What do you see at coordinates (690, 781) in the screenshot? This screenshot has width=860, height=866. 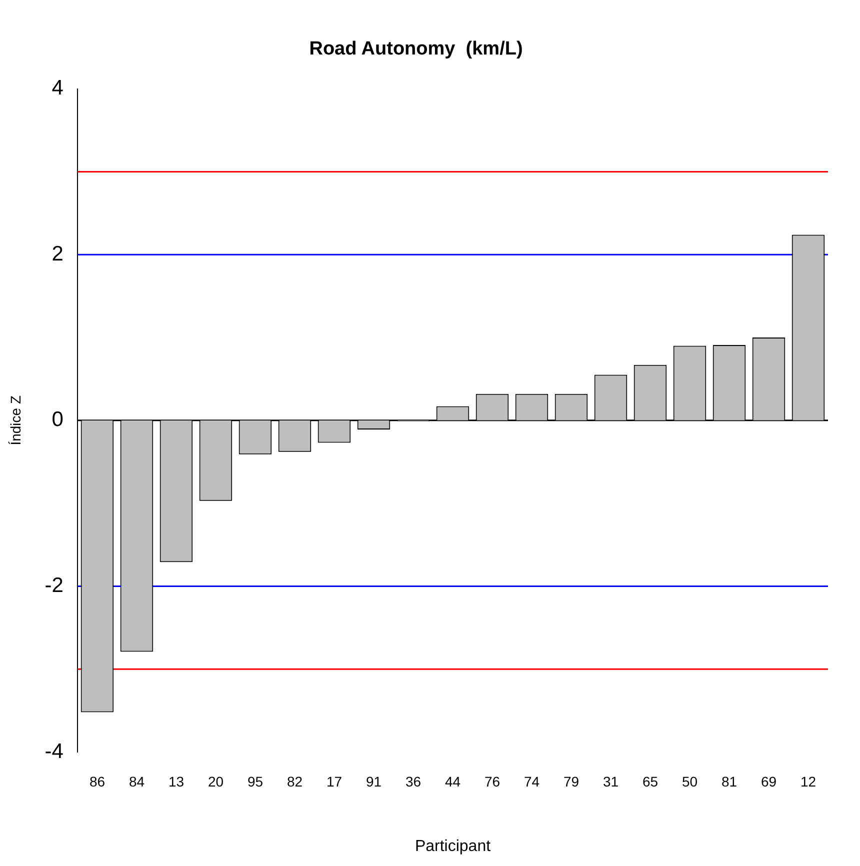 I see `x-tick-label: 50` at bounding box center [690, 781].